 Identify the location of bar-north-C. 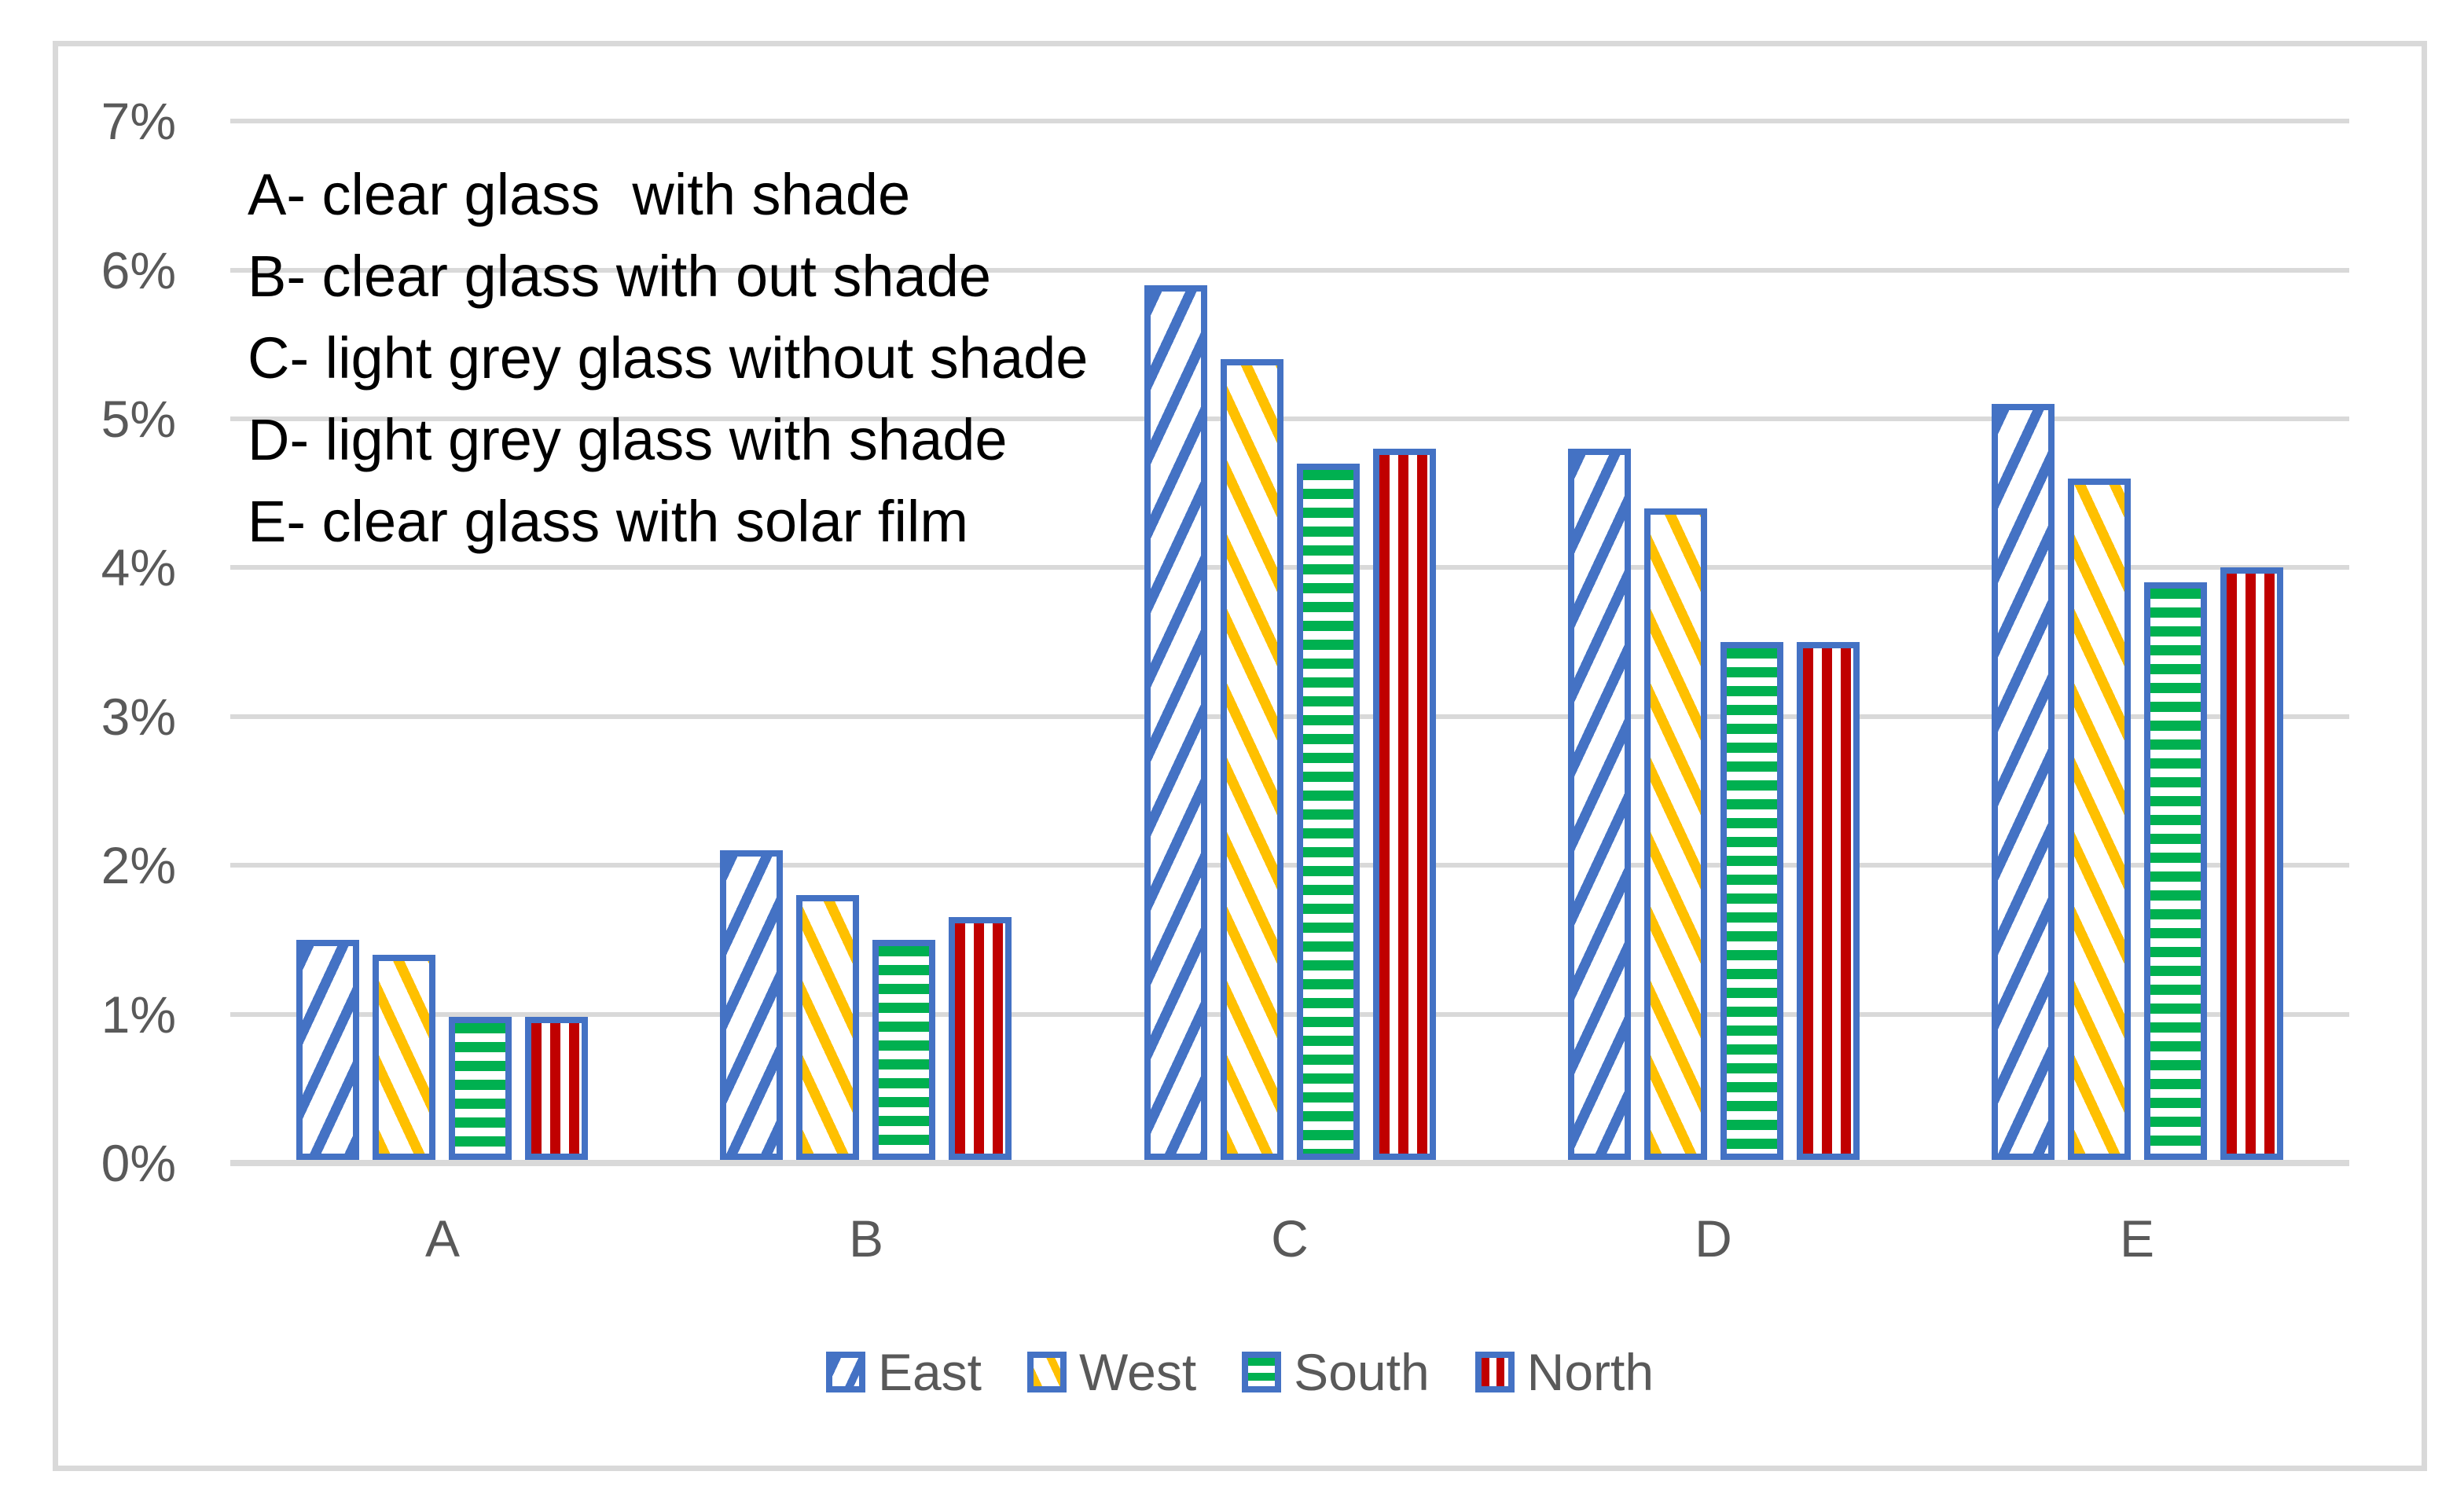
(1404, 804).